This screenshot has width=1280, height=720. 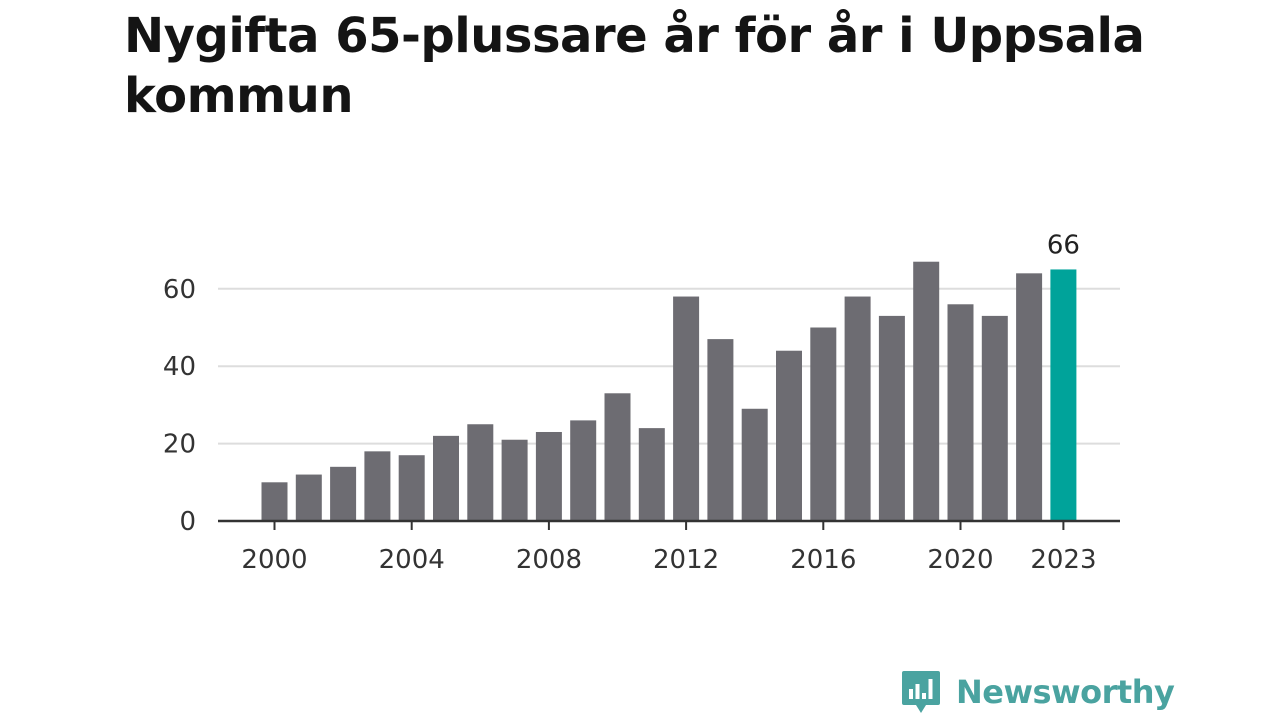 I want to click on x-tick-label-2000: 2000, so click(x=274, y=560).